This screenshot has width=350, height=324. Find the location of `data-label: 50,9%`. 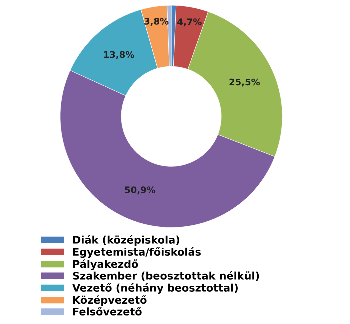

data-label: 50,9% is located at coordinates (140, 190).